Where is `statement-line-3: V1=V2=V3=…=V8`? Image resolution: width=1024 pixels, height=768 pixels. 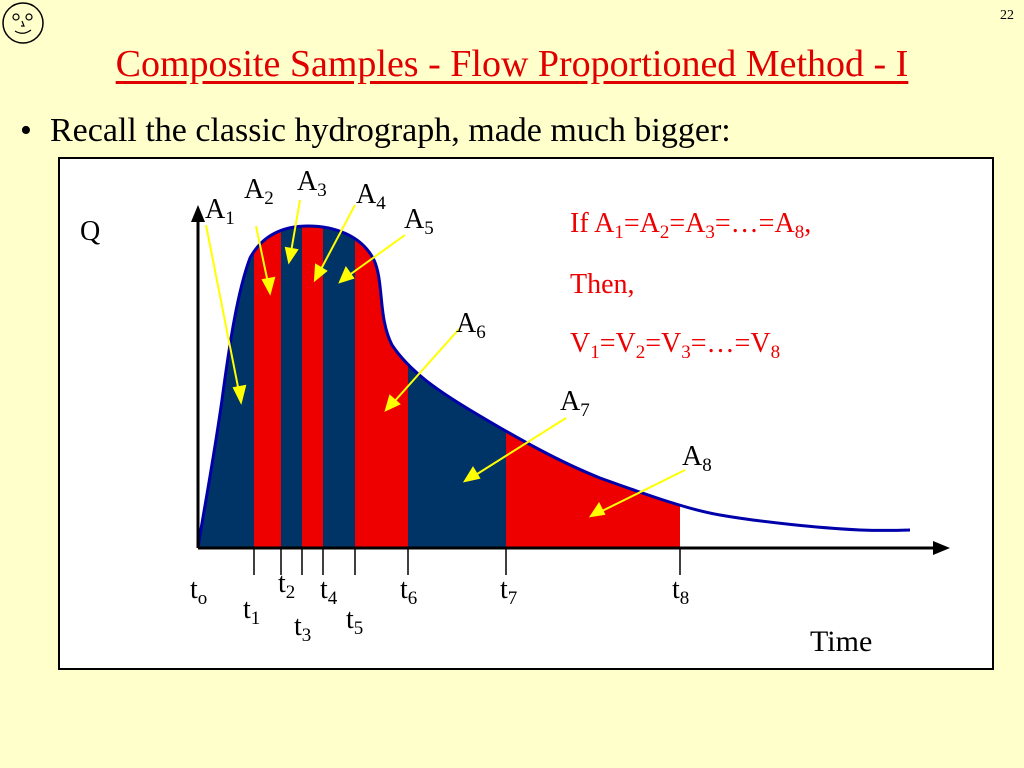 statement-line-3: V1=V2=V3=…=V8 is located at coordinates (675, 345).